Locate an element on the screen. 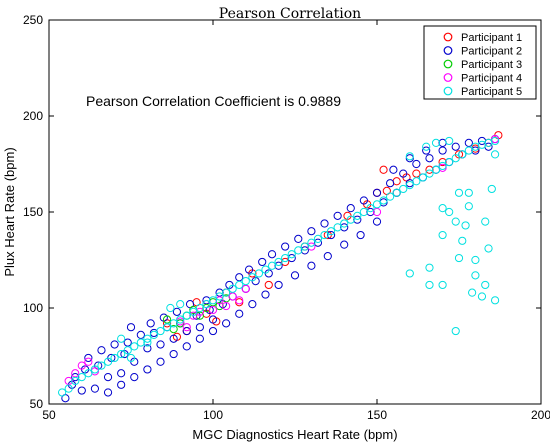 The image size is (550, 445). legend-box is located at coordinates (480, 62).